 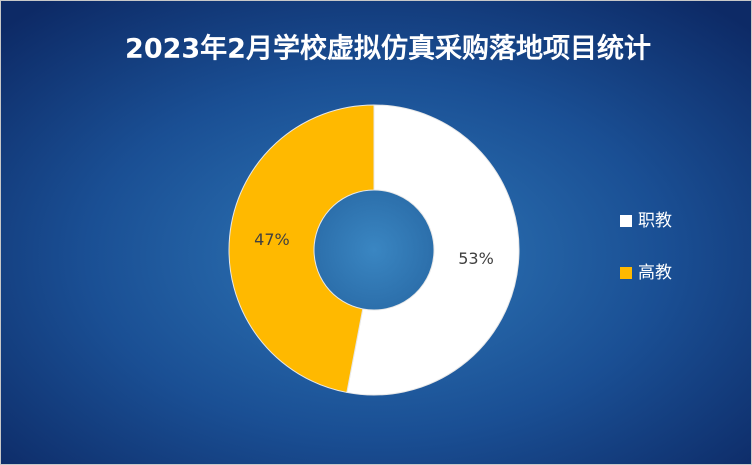 I want to click on data-label: 47%, so click(x=272, y=239).